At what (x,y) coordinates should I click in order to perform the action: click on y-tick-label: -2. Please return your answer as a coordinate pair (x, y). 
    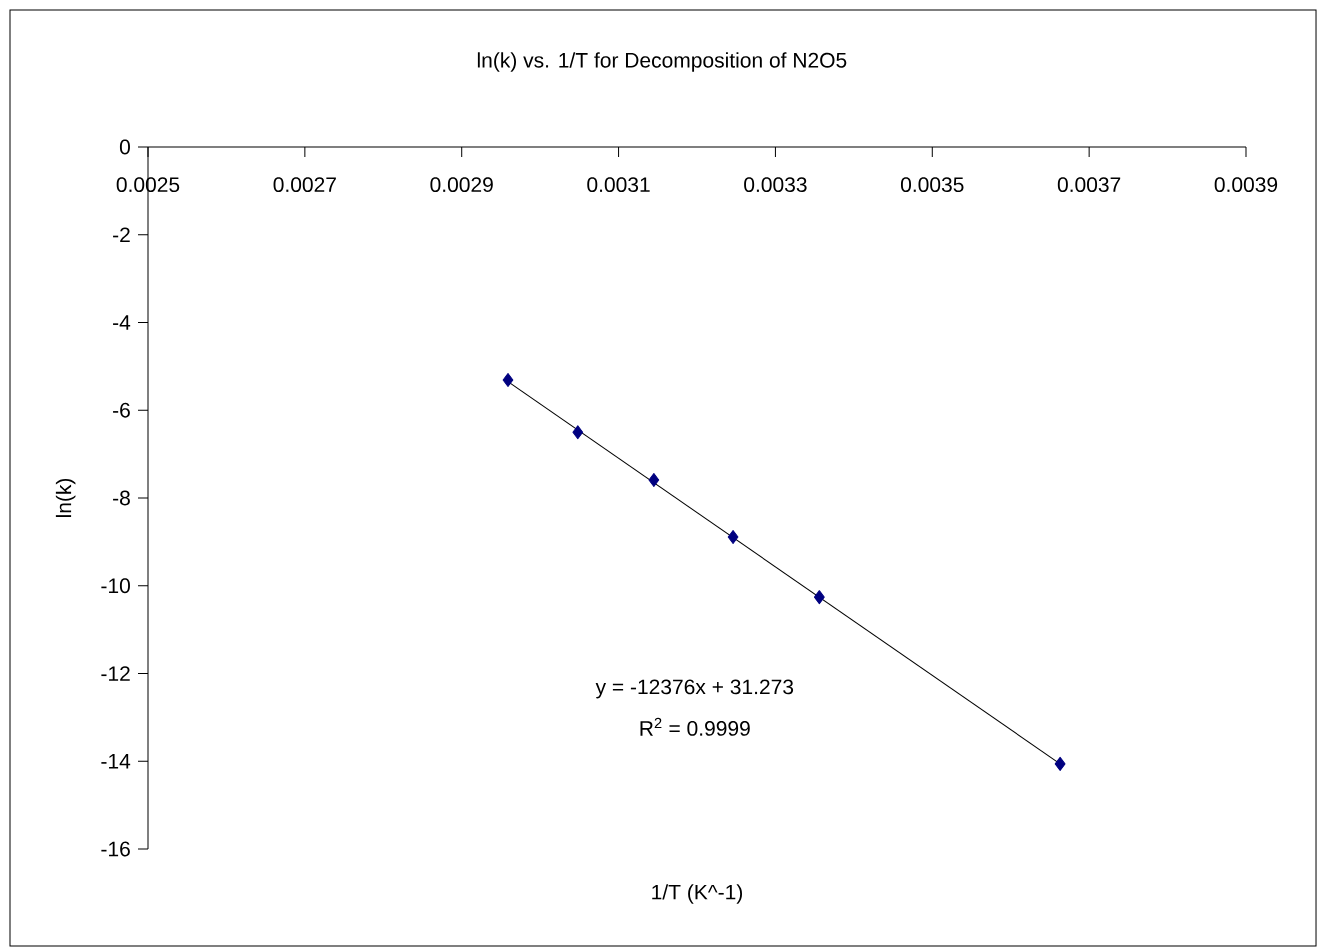
    Looking at the image, I should click on (121, 235).